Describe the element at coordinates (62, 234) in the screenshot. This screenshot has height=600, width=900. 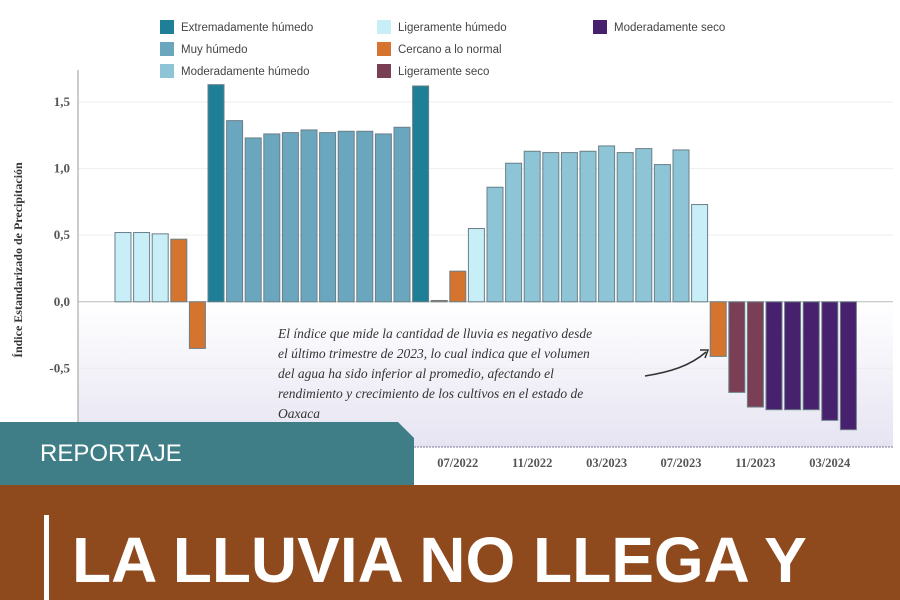
I see `y-tick-label: 0,5` at that location.